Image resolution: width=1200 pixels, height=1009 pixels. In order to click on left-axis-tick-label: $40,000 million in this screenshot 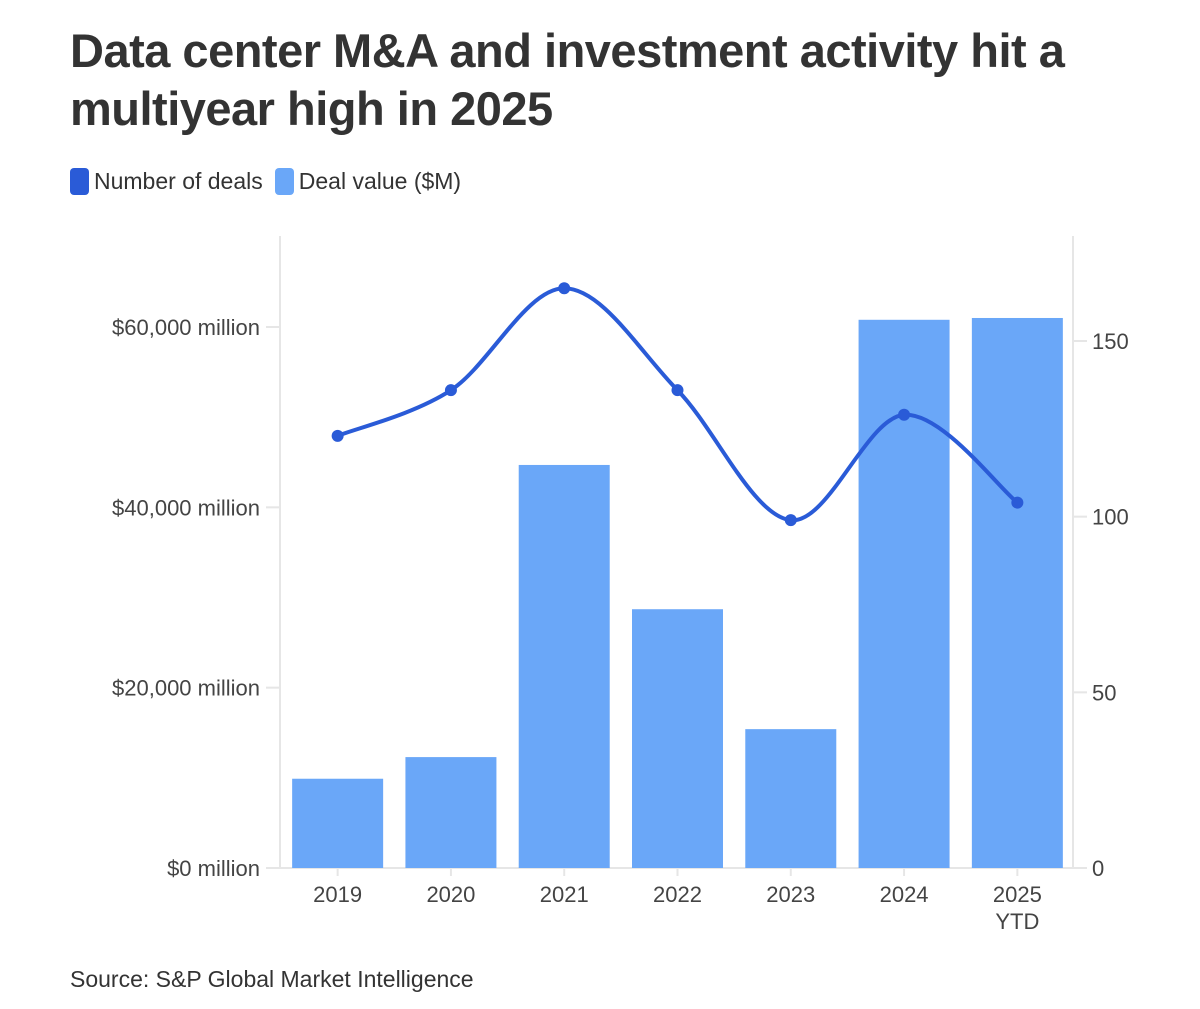, I will do `click(186, 507)`.